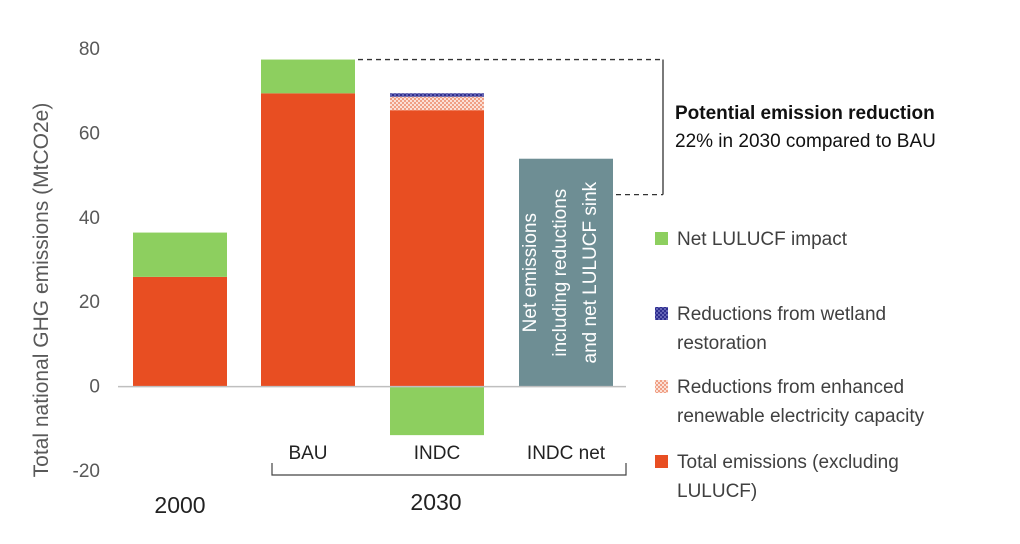  Describe the element at coordinates (437, 95) in the screenshot. I see `bar-segment-reductions-from-wetland-restoration` at that location.